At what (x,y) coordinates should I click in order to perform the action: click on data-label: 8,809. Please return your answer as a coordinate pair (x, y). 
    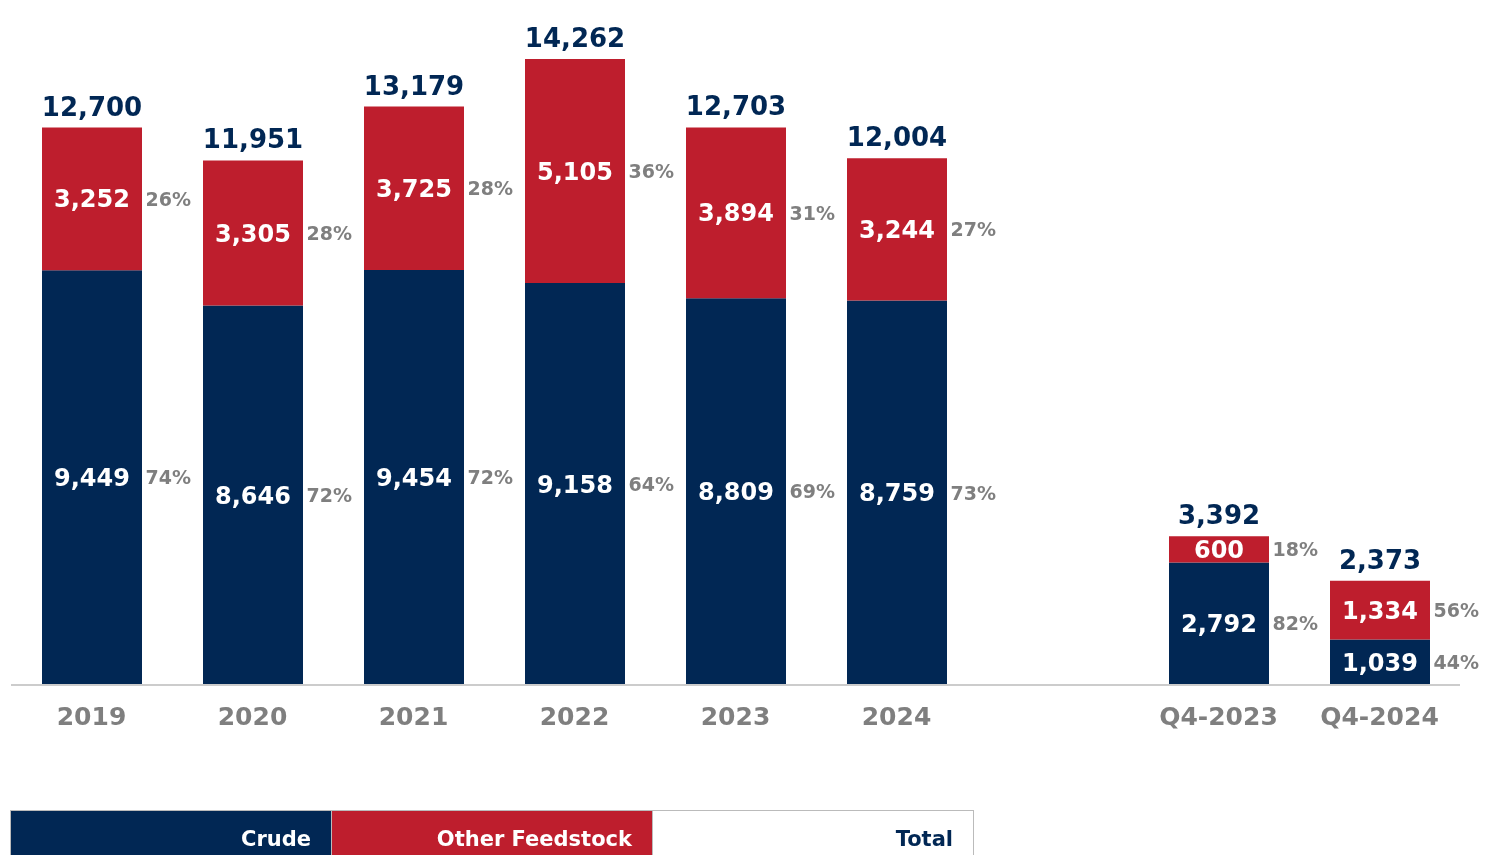
    Looking at the image, I should click on (736, 492).